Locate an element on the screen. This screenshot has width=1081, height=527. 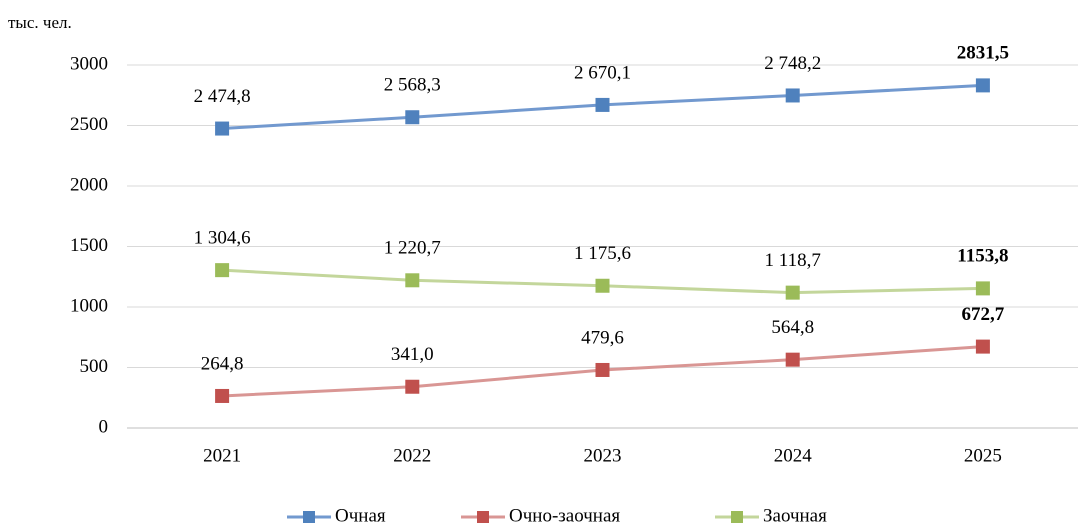
legend-label: Заочная is located at coordinates (795, 515).